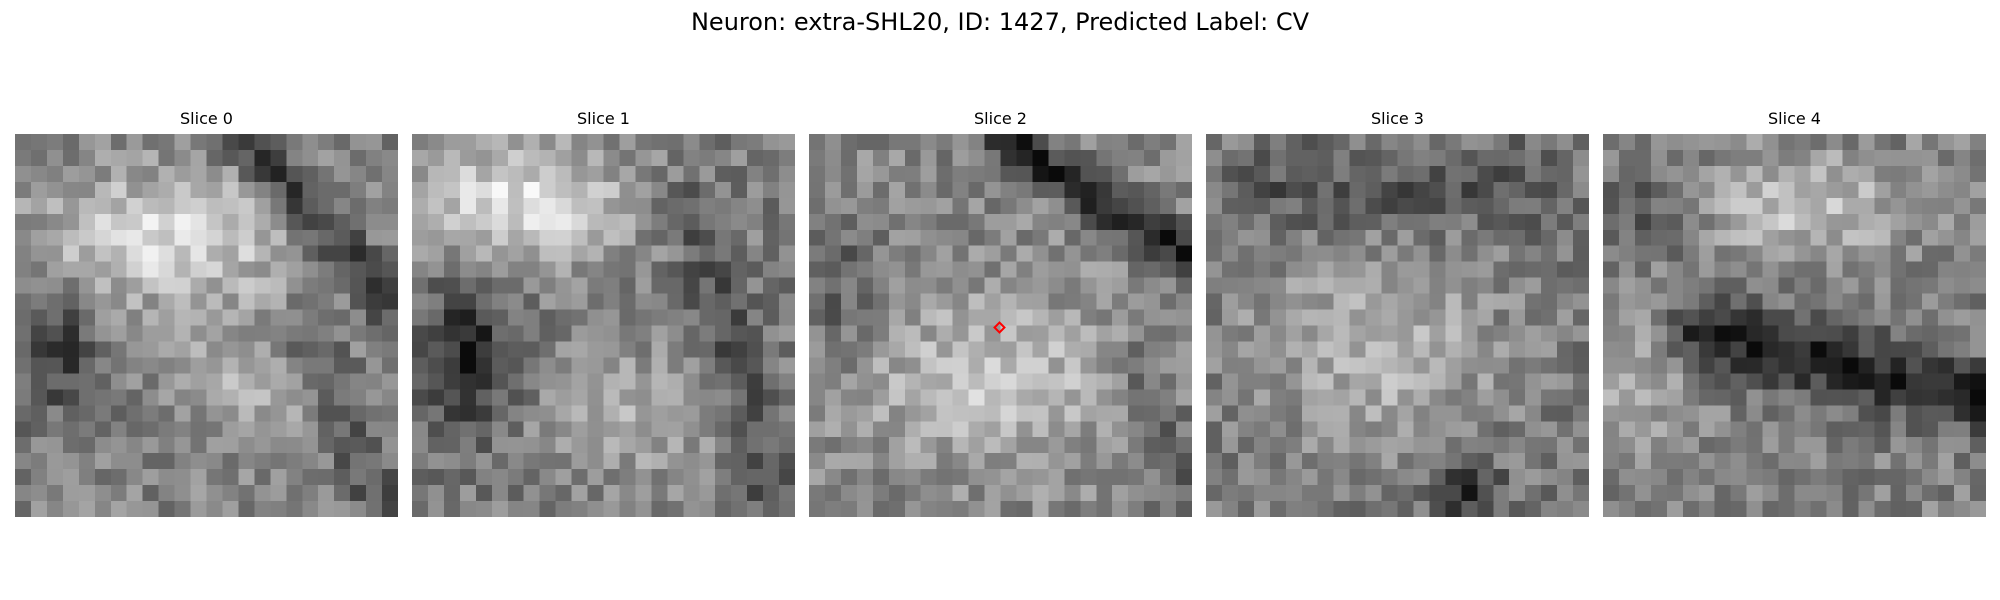 This screenshot has width=2000, height=600. I want to click on slice-panel-4: Slice 4, so click(1794, 312).